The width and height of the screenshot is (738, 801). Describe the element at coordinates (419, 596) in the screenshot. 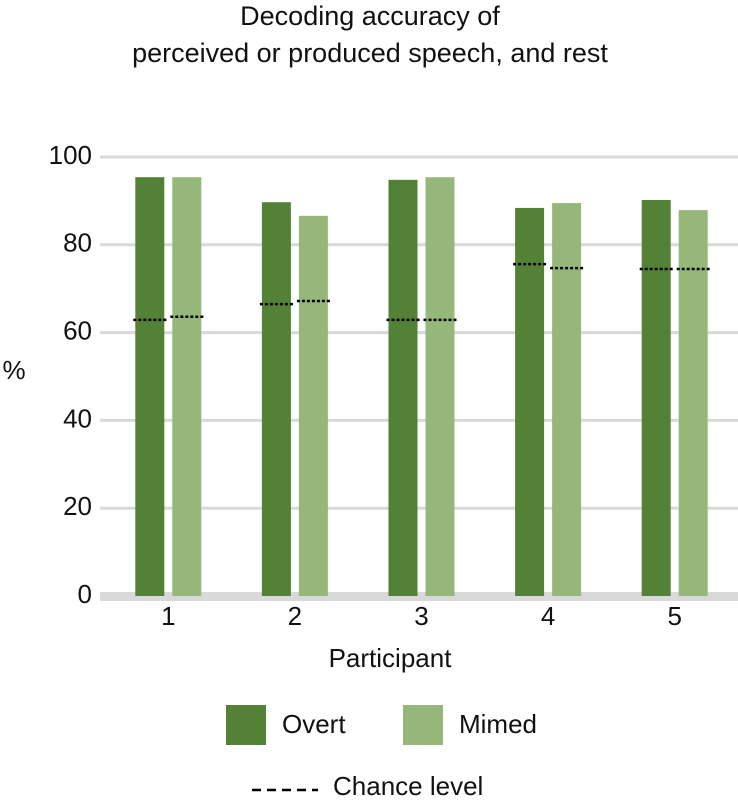

I see `baseline` at that location.